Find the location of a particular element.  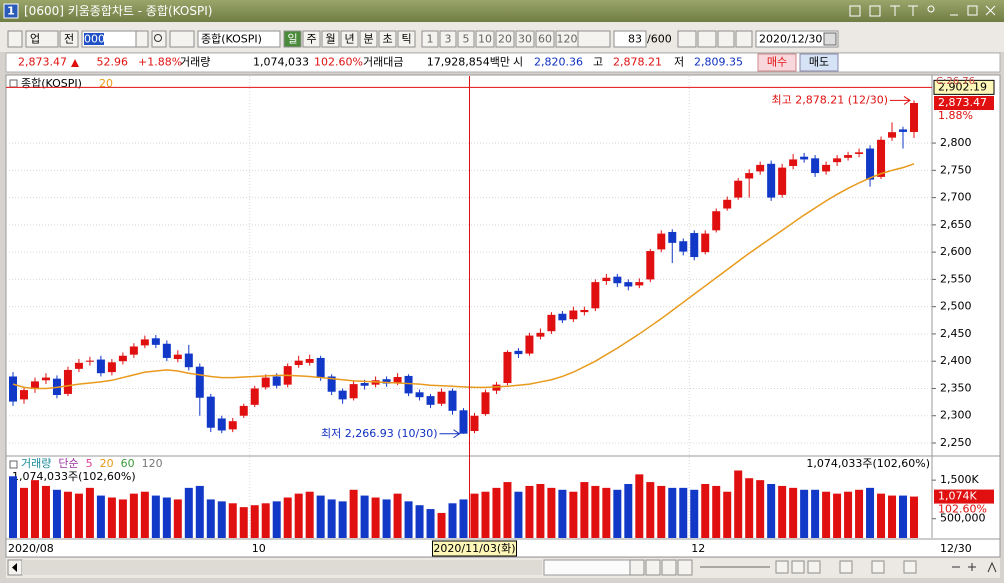

ctrl-text is located at coordinates (913, 10).